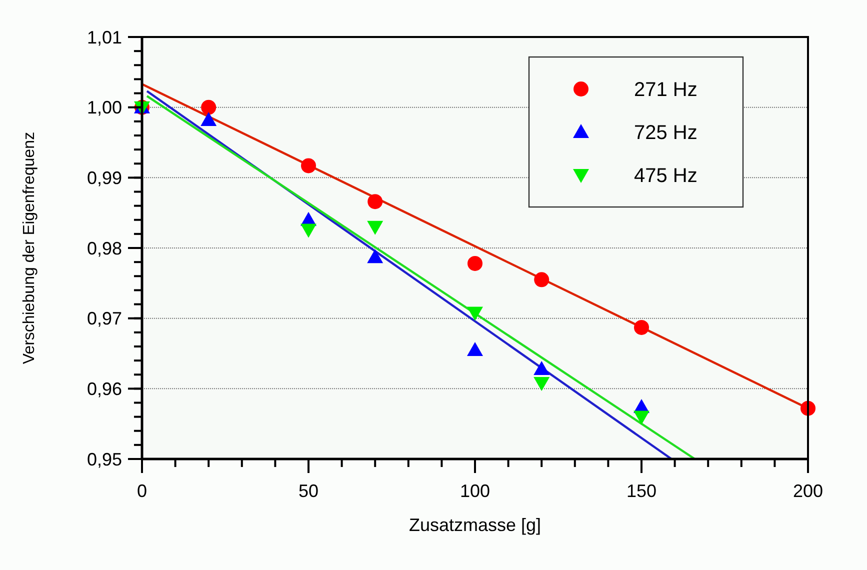  Describe the element at coordinates (104, 318) in the screenshot. I see `y-tick-label: 0,97` at that location.